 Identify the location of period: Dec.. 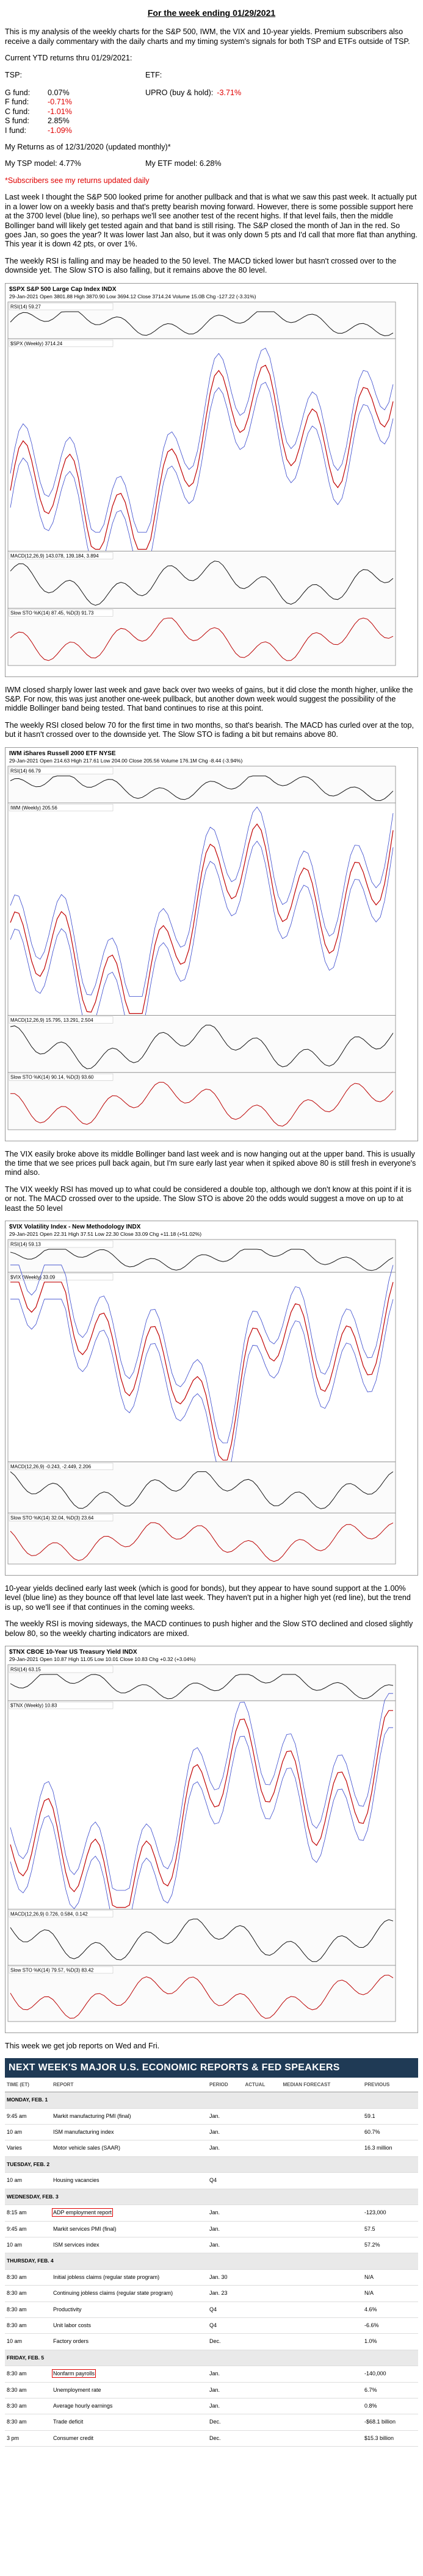
(226, 2423).